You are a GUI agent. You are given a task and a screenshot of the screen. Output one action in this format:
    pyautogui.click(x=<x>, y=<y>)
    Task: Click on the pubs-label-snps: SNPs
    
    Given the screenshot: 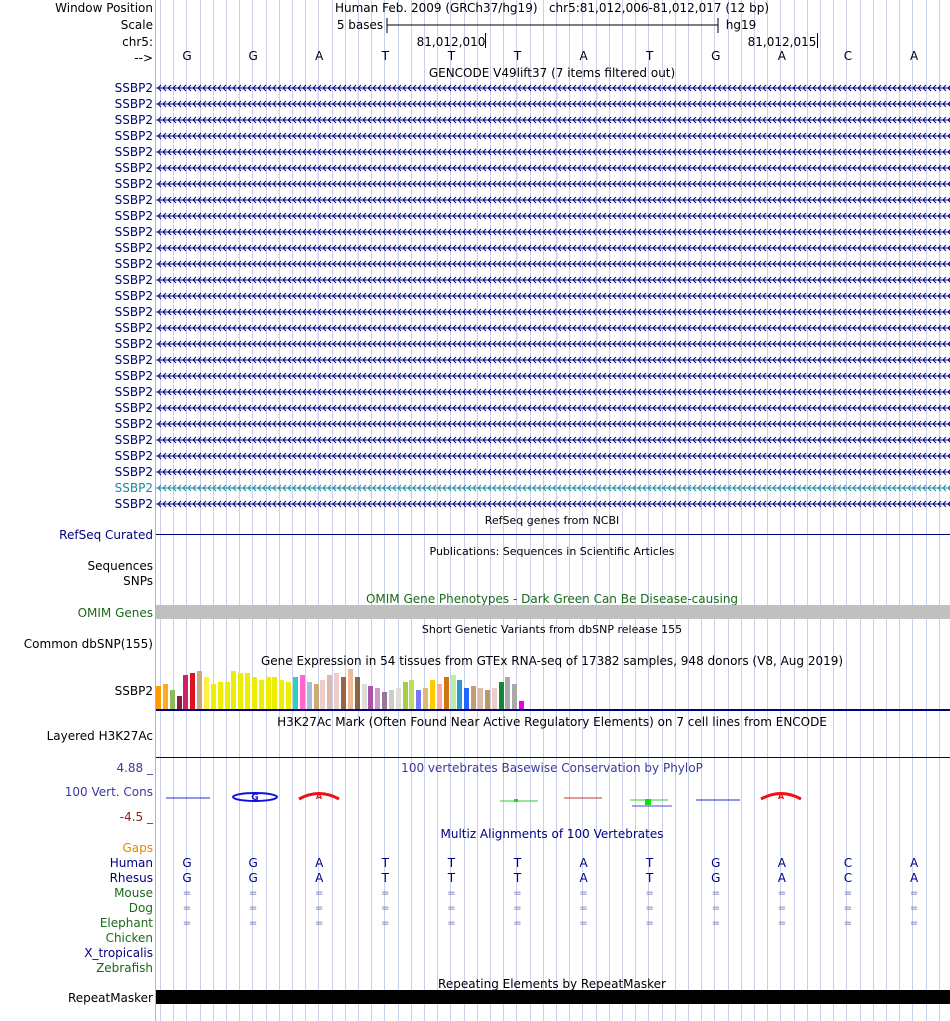 What is the action you would take?
    pyautogui.click(x=138, y=581)
    